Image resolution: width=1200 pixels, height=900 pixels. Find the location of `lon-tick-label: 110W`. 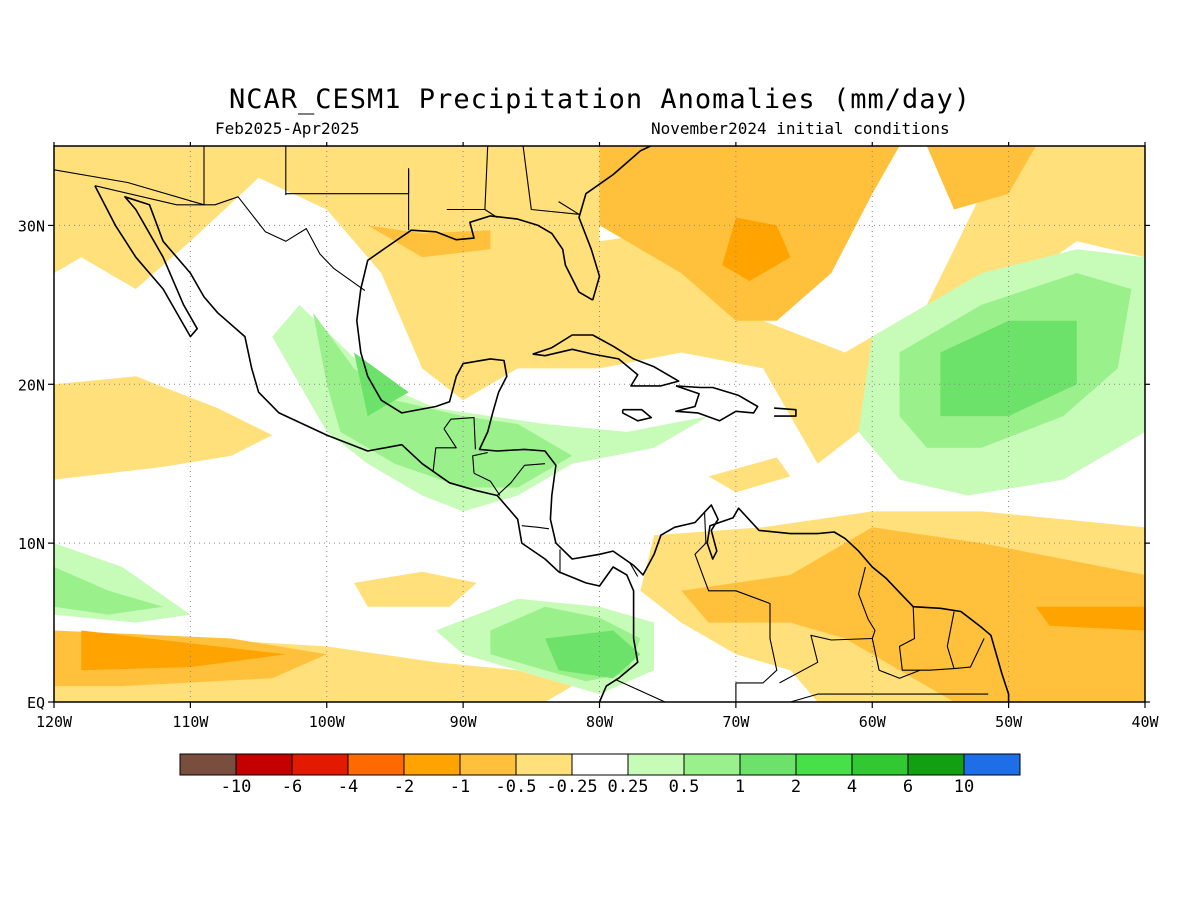

lon-tick-label: 110W is located at coordinates (190, 722).